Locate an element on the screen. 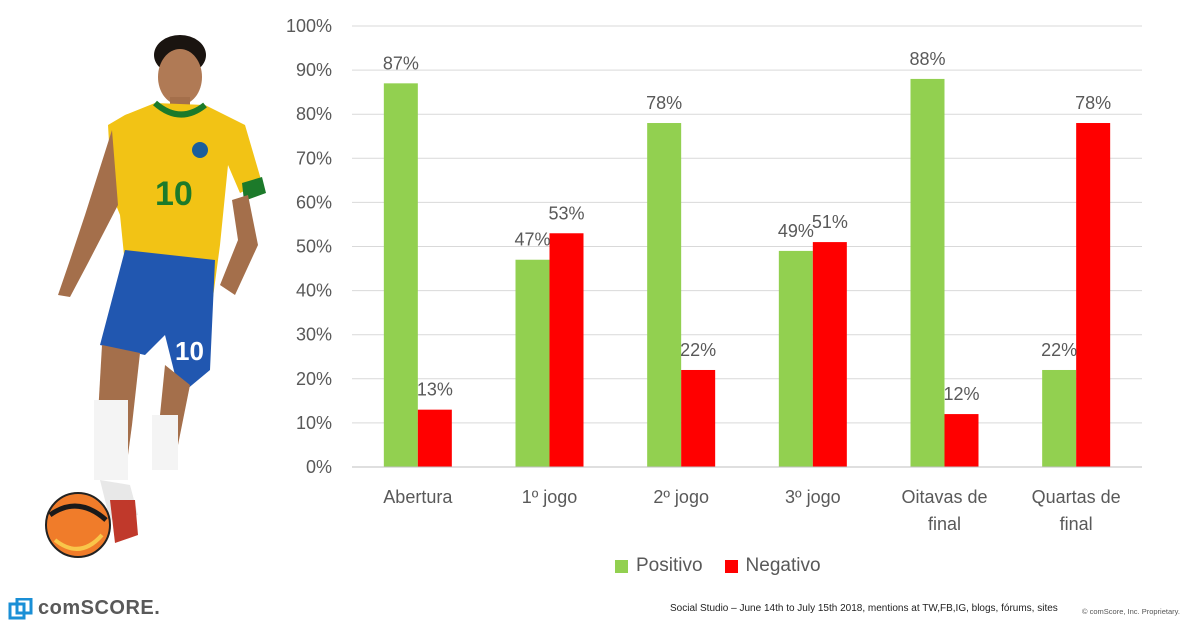 This screenshot has height=629, width=1200. y-axis: 0% 10% 20% 30% 40% 50% 60% 70% 80% 90% 100% is located at coordinates (309, 246).